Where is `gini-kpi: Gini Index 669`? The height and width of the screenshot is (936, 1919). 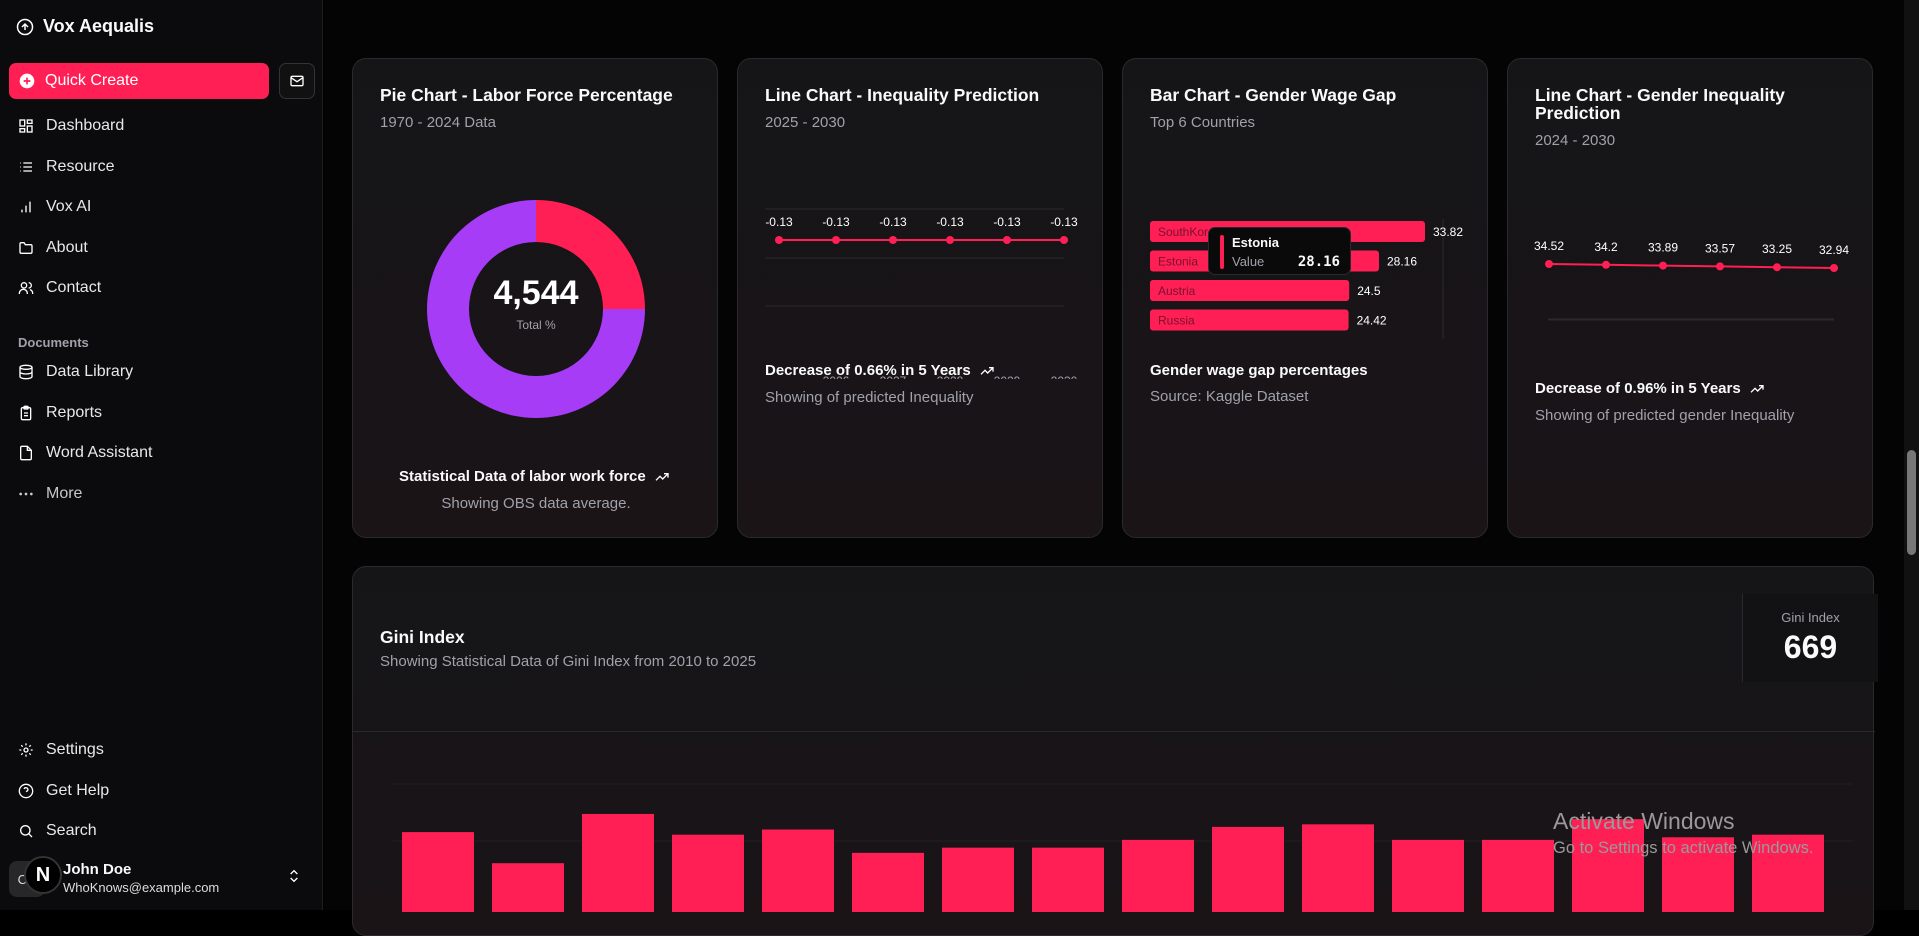 gini-kpi: Gini Index 669 is located at coordinates (1810, 638).